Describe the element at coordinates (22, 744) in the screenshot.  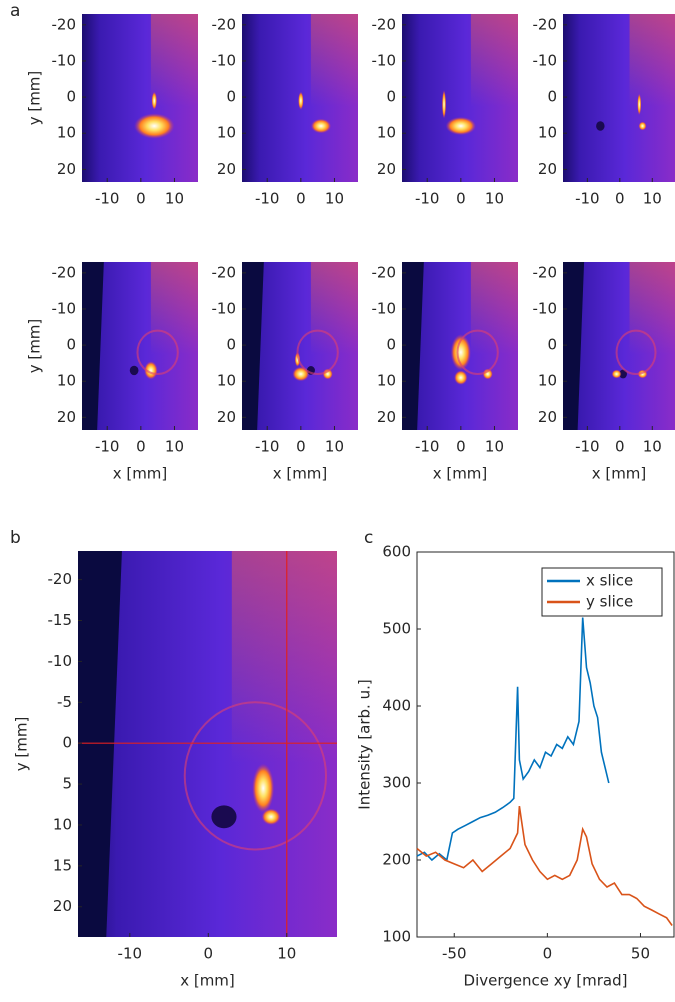
I see `y-axis-label: y [mm]` at that location.